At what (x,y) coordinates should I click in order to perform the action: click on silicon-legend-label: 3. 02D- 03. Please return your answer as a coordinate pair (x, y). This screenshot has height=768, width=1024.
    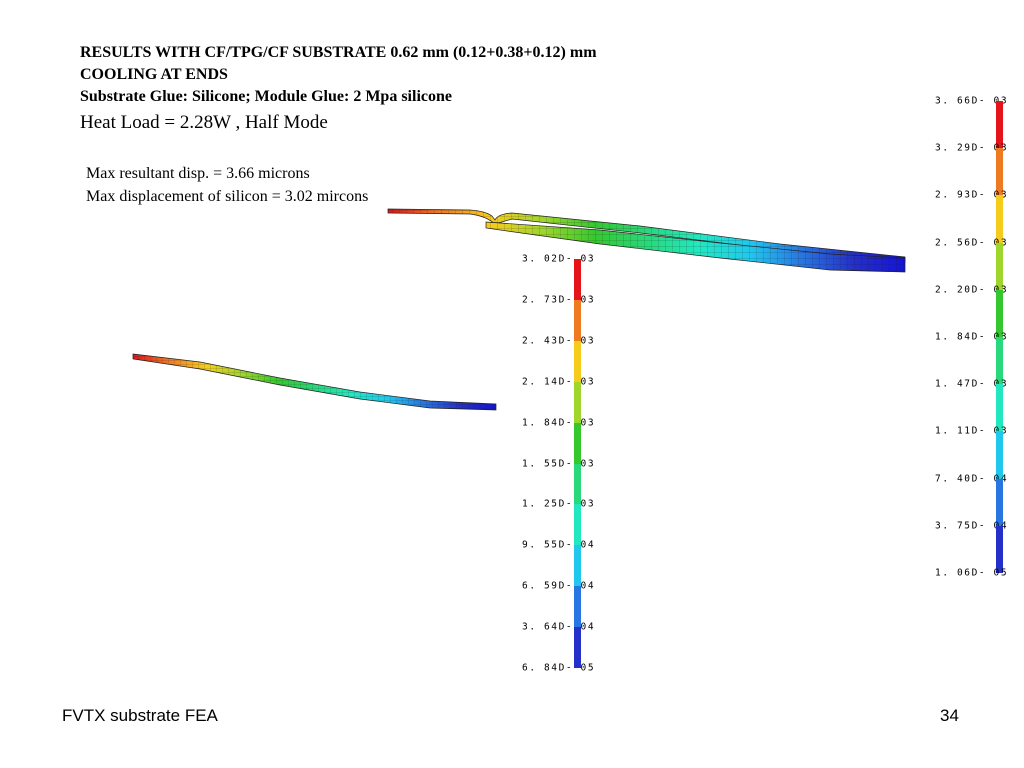
    Looking at the image, I should click on (559, 259).